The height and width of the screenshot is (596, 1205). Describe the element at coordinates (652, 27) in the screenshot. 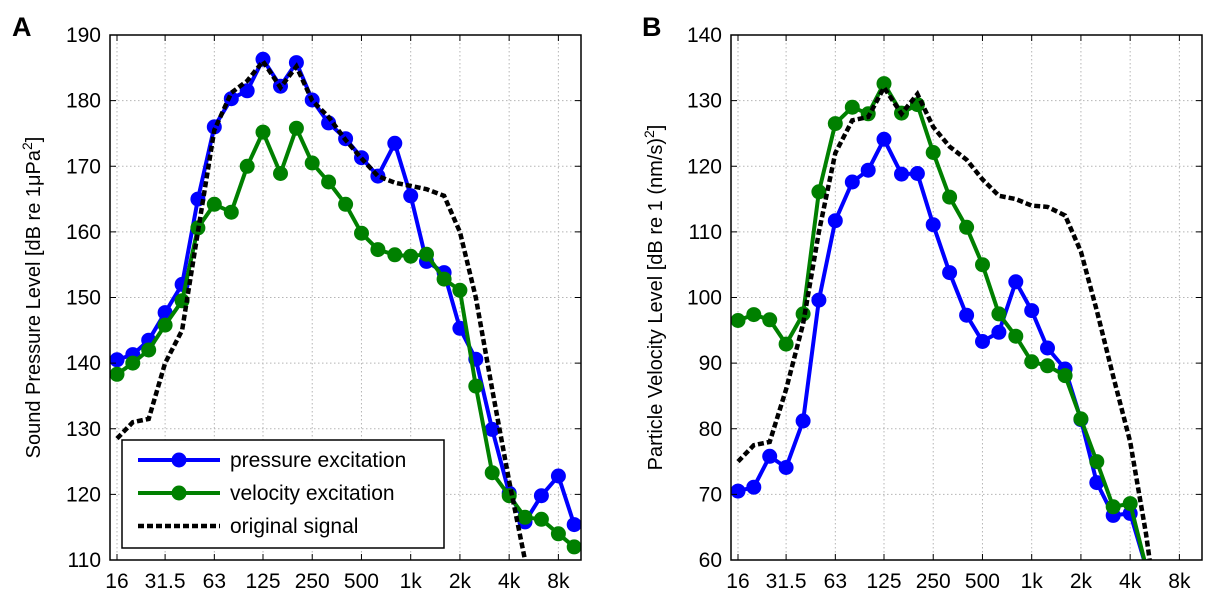

I see `panel-label: B` at that location.